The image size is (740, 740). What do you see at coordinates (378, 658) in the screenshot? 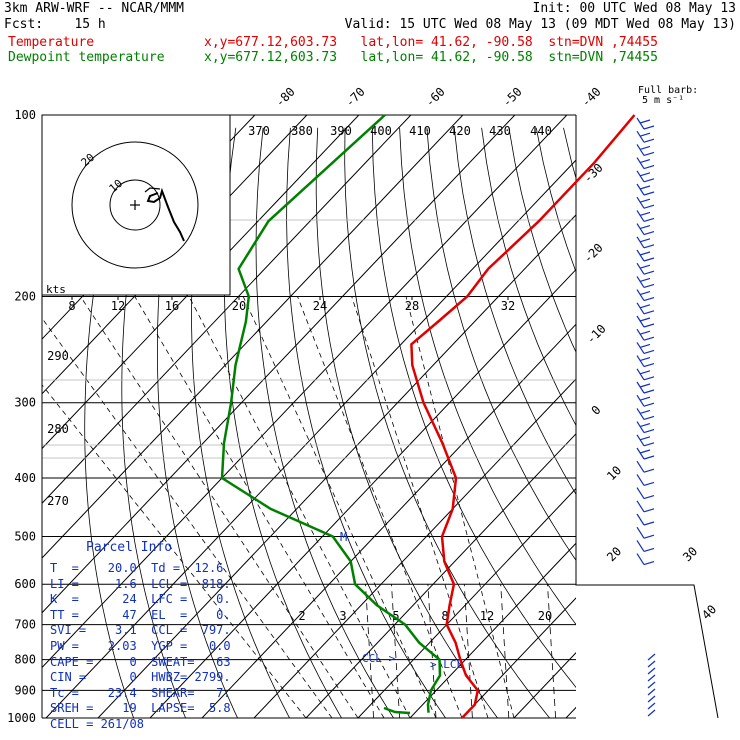
I see `ccl-marker: CCL >` at bounding box center [378, 658].